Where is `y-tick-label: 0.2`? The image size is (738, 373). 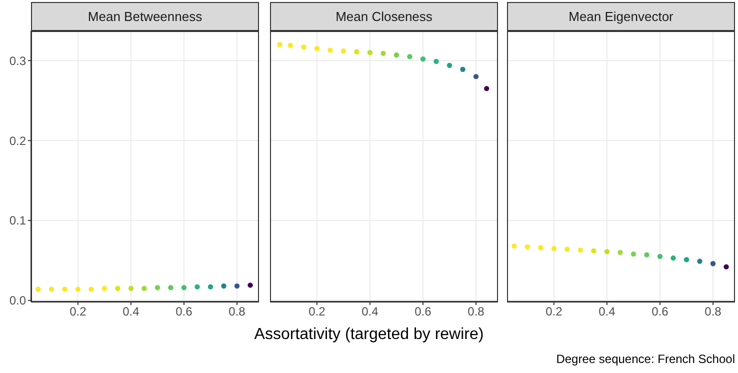 y-tick-label: 0.2 is located at coordinates (17, 141).